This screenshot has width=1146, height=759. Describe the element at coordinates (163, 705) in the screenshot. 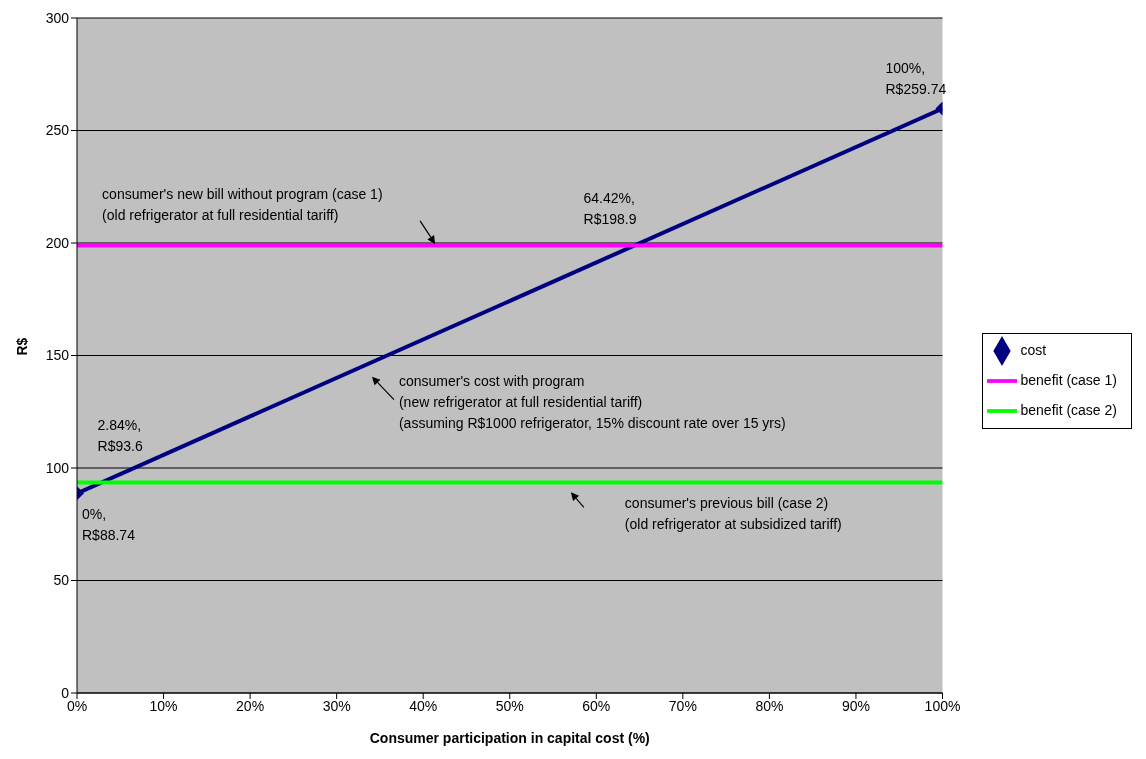

I see `x-tick-label: 10%` at that location.